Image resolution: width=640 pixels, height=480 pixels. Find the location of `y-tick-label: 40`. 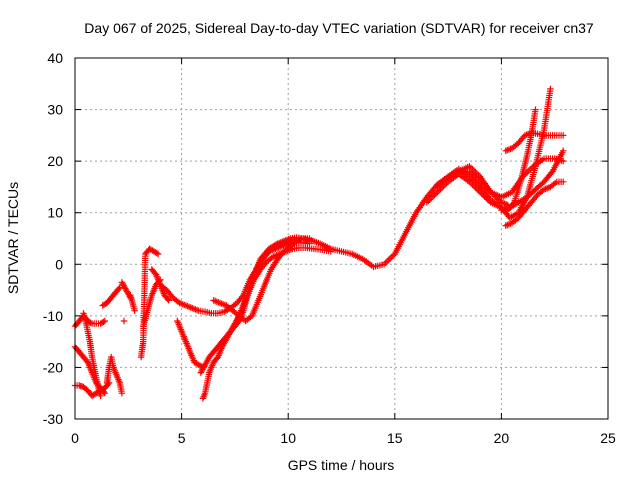

y-tick-label: 40 is located at coordinates (55, 58).